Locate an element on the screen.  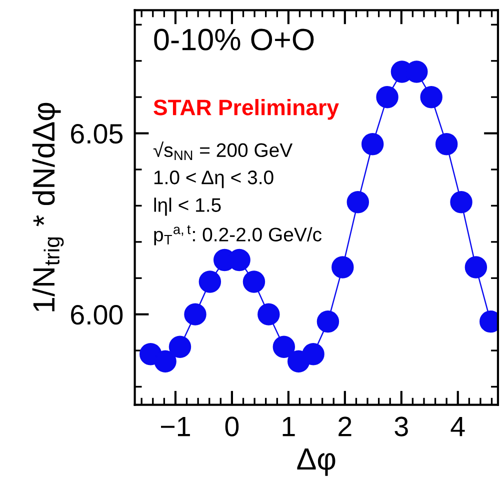
annotation: lηl < 1.5 is located at coordinates (187, 207).